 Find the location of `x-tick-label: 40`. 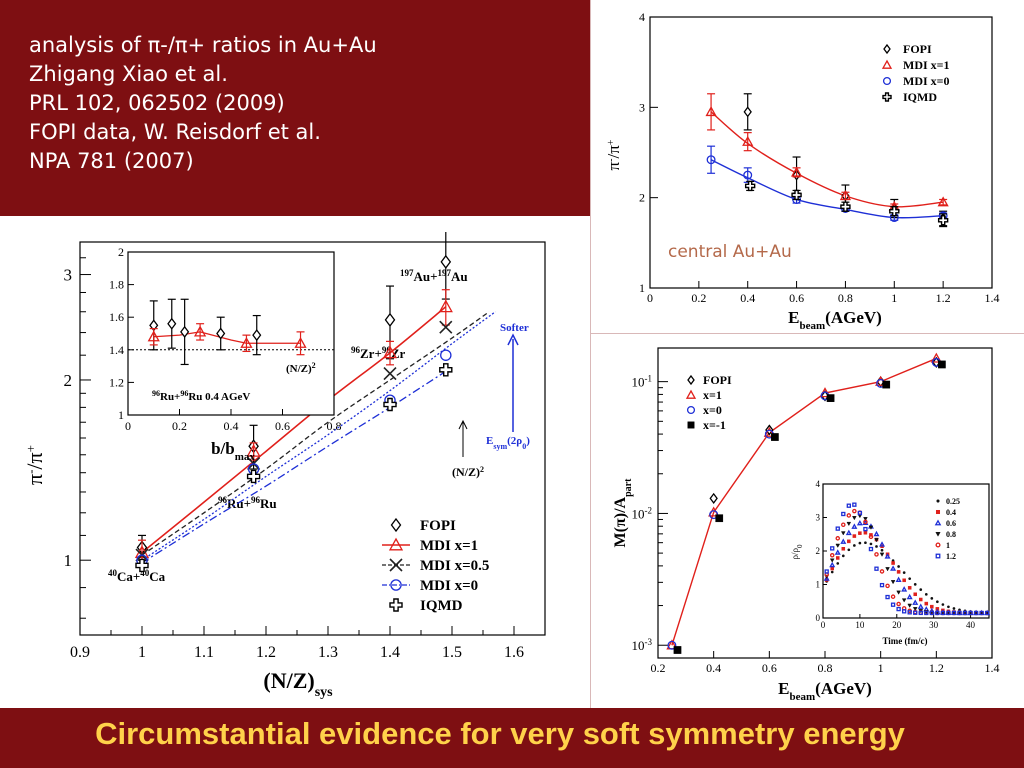

x-tick-label: 40 is located at coordinates (971, 625).